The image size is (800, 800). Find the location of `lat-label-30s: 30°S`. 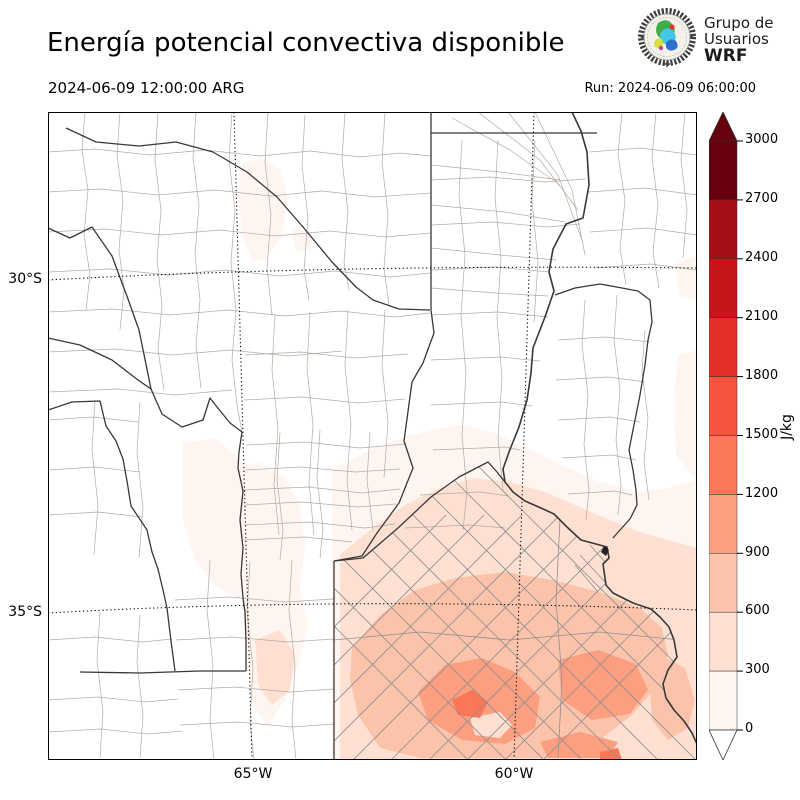

lat-label-30s: 30°S is located at coordinates (25, 279).